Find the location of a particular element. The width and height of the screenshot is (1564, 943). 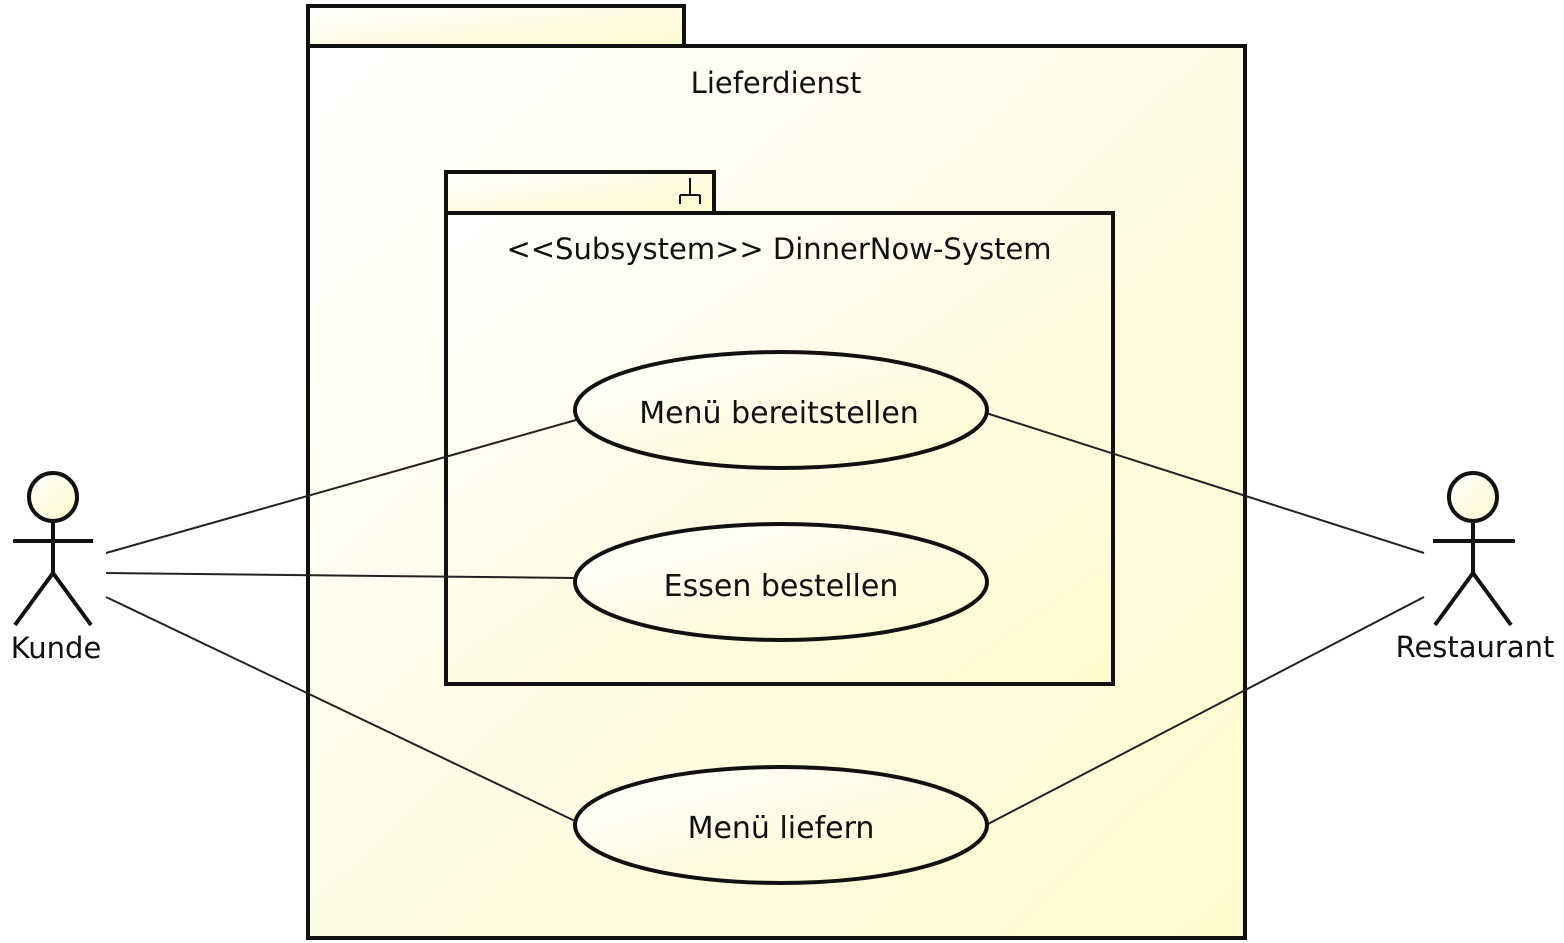

actor-restaurant: Restaurant is located at coordinates (1475, 567).